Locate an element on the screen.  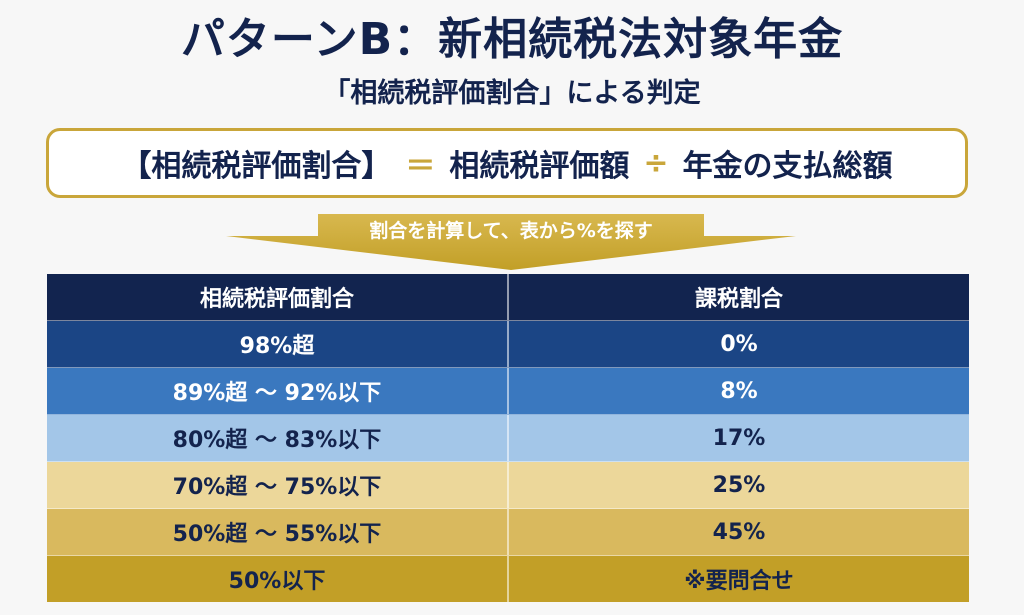
table-cell-tax-rate: 45% is located at coordinates (739, 532).